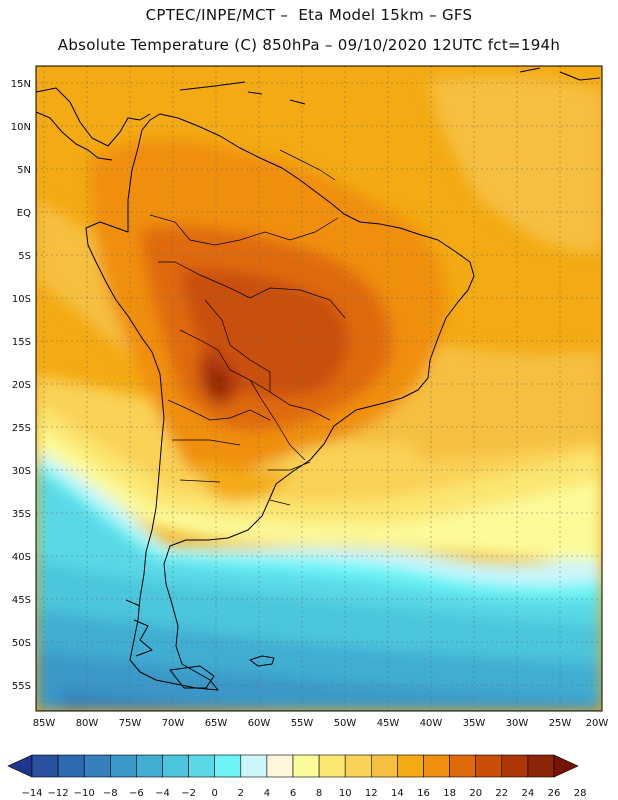 The height and width of the screenshot is (800, 618). What do you see at coordinates (423, 793) in the screenshot?
I see `colorbar-label: 16` at bounding box center [423, 793].